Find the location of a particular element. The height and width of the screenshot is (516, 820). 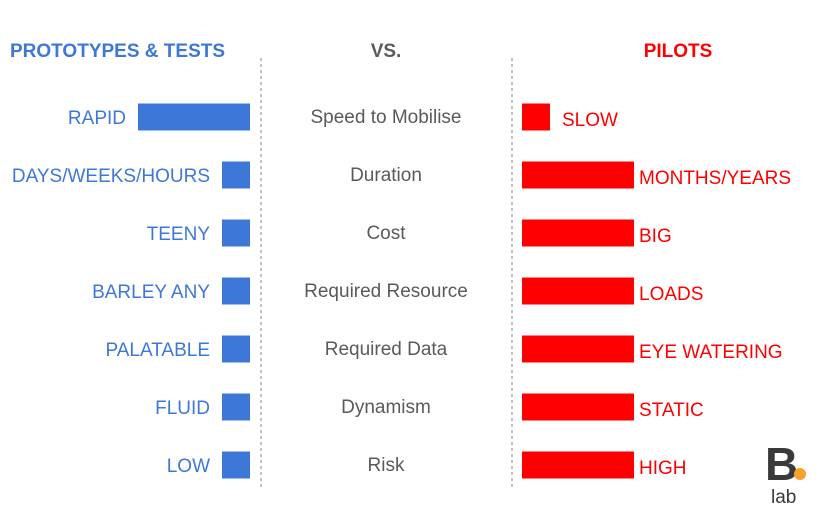

logo-dot is located at coordinates (800, 474).